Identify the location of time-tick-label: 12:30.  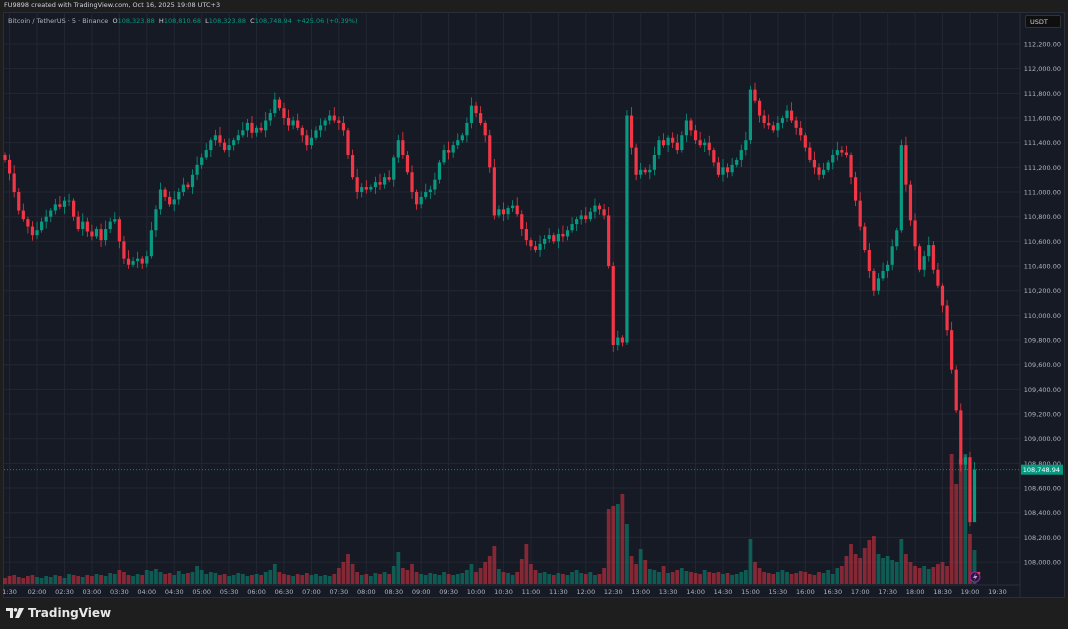
(613, 592).